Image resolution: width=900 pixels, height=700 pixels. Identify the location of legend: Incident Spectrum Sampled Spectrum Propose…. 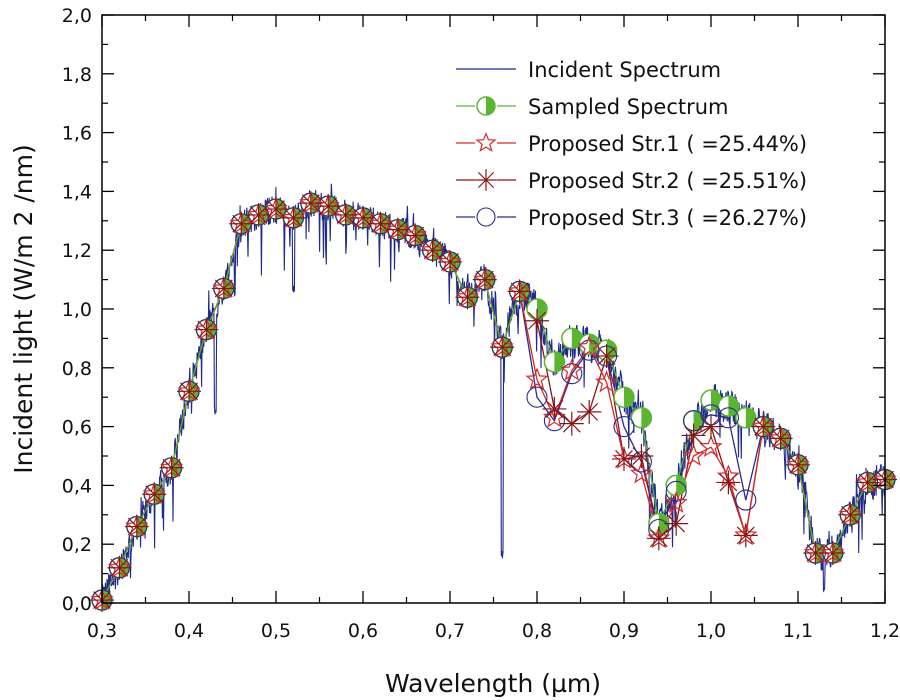
(631, 144).